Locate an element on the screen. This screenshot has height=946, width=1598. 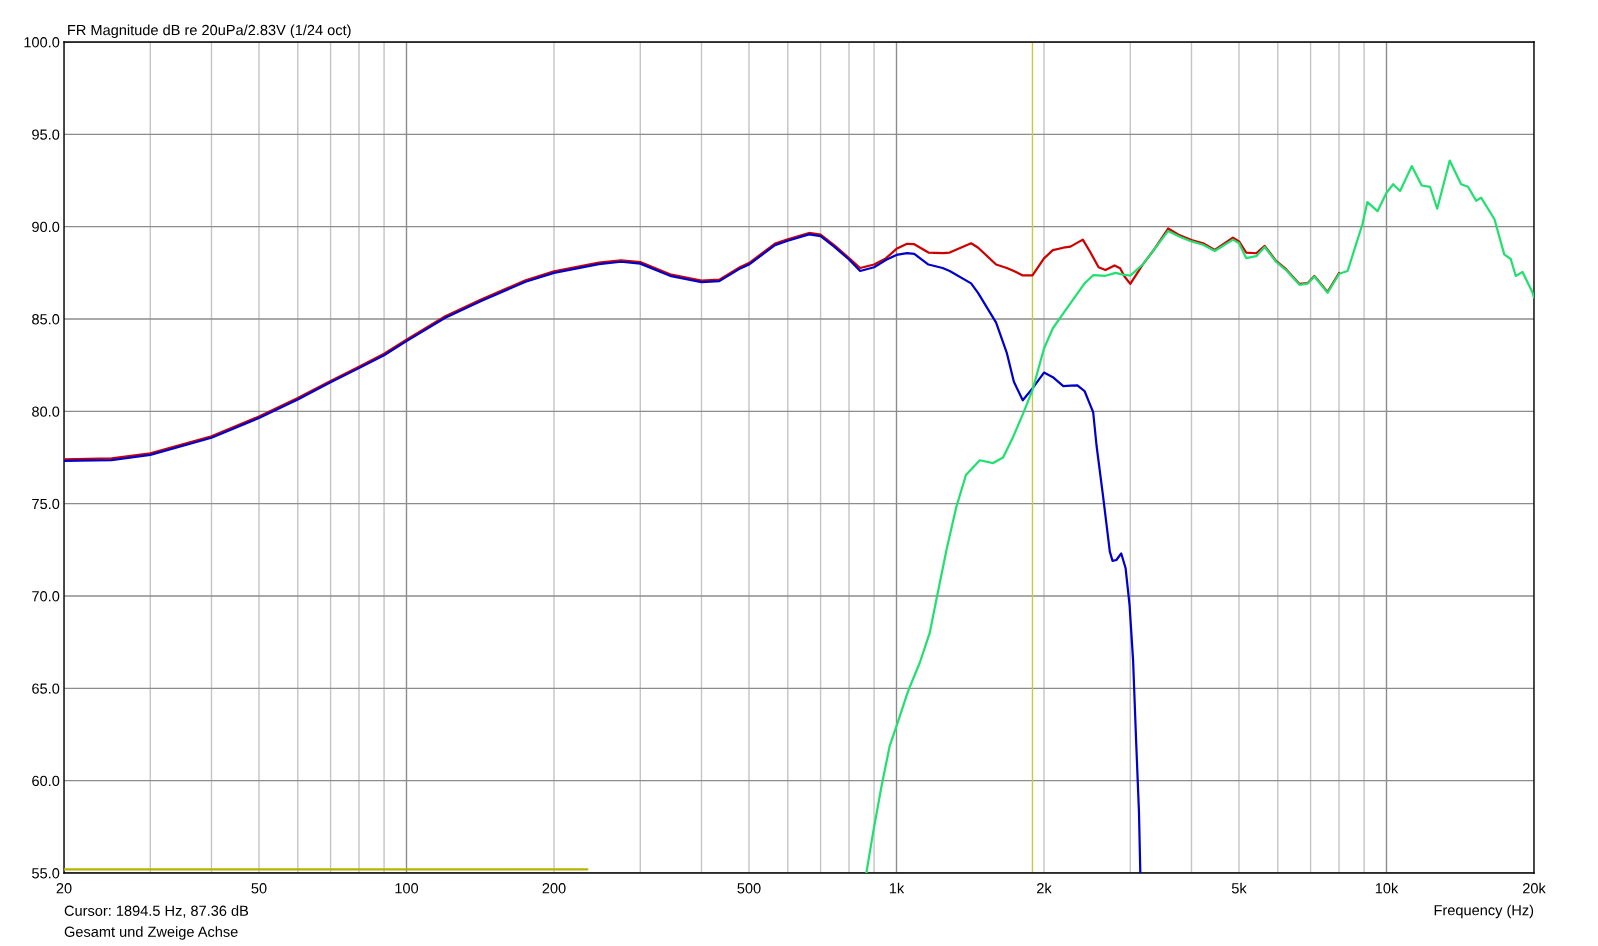
x-tick-label: 2k is located at coordinates (1044, 888).